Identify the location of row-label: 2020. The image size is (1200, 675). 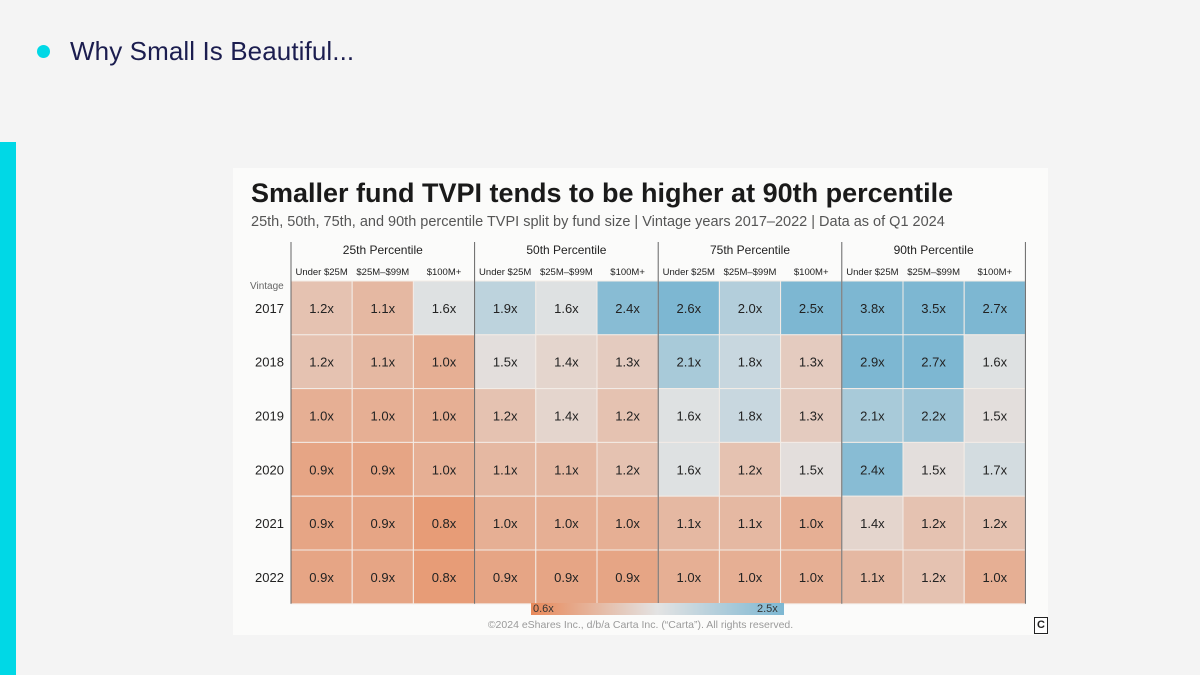
(269, 469).